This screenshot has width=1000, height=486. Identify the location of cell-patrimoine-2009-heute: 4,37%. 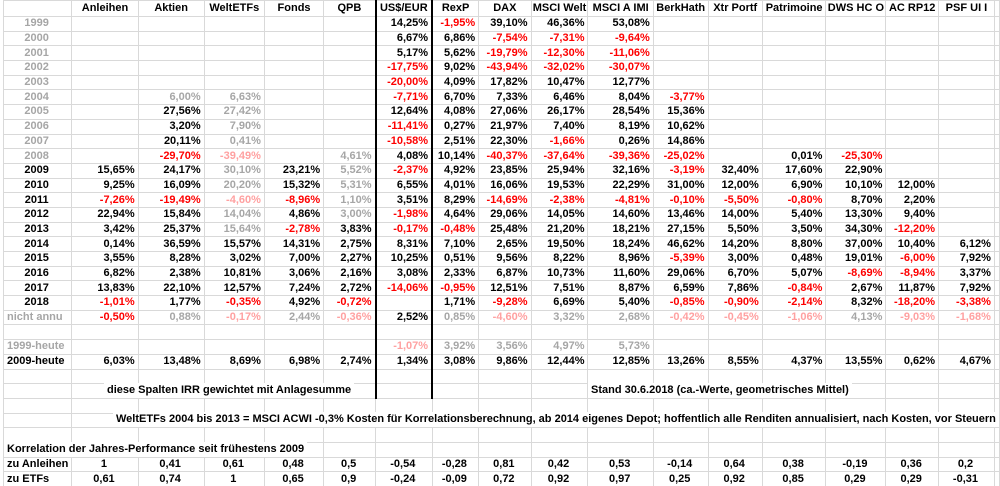
(794, 361).